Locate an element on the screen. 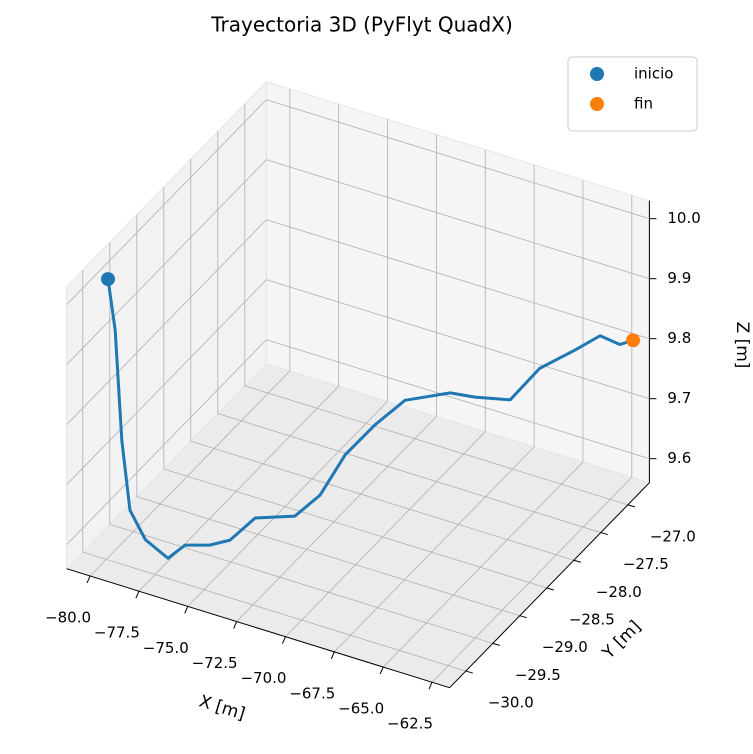 This screenshot has width=753, height=754. y-axis-line is located at coordinates (549, 585).